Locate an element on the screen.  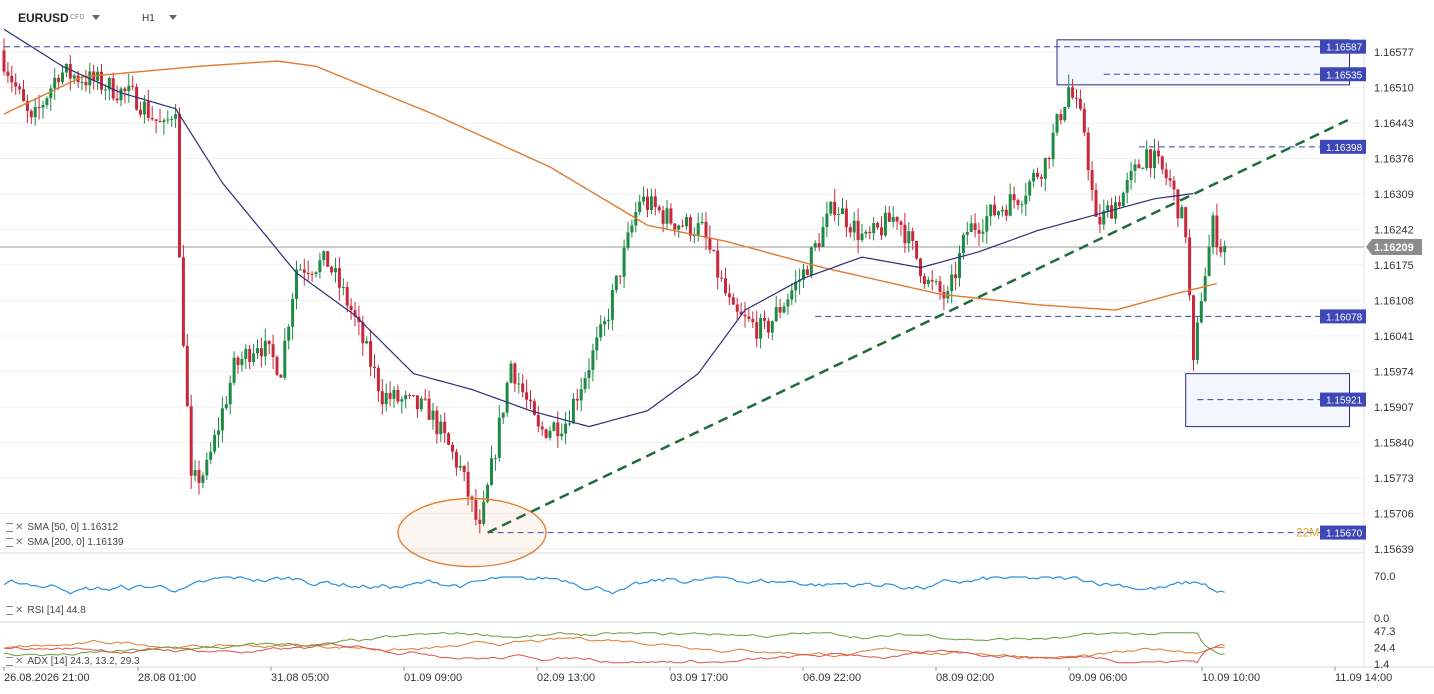
price-axis-label: 1.16577 is located at coordinates (1394, 53).